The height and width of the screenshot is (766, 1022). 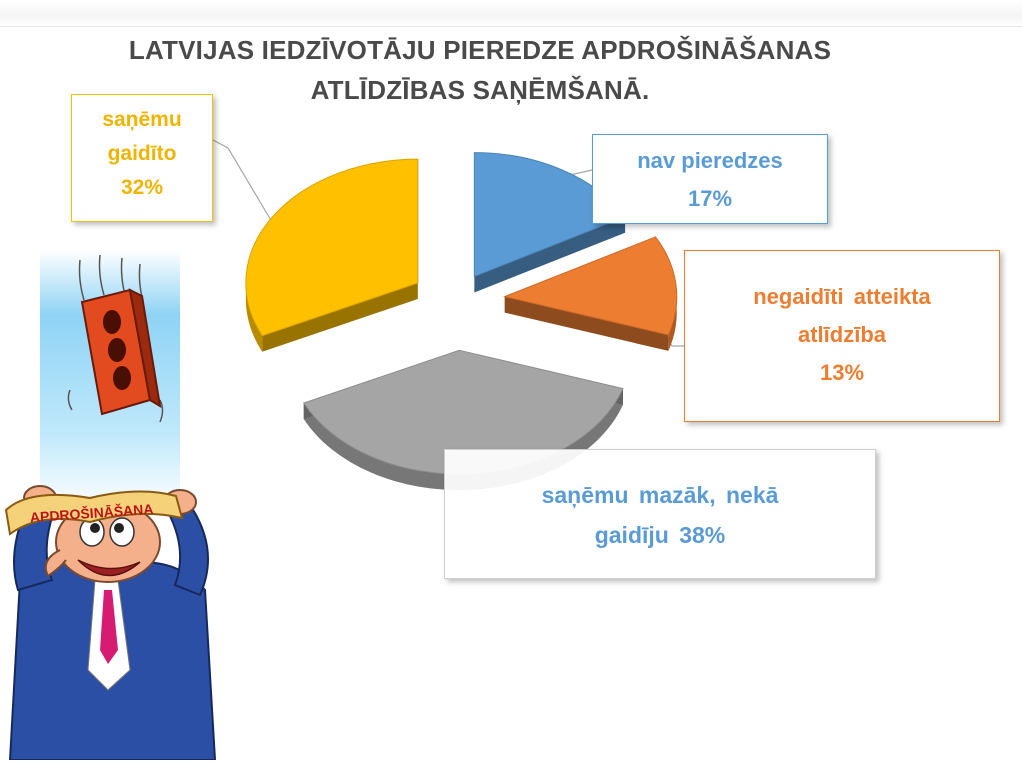 What do you see at coordinates (142, 153) in the screenshot?
I see `callout-yellow-label-line-2: gaidīto` at bounding box center [142, 153].